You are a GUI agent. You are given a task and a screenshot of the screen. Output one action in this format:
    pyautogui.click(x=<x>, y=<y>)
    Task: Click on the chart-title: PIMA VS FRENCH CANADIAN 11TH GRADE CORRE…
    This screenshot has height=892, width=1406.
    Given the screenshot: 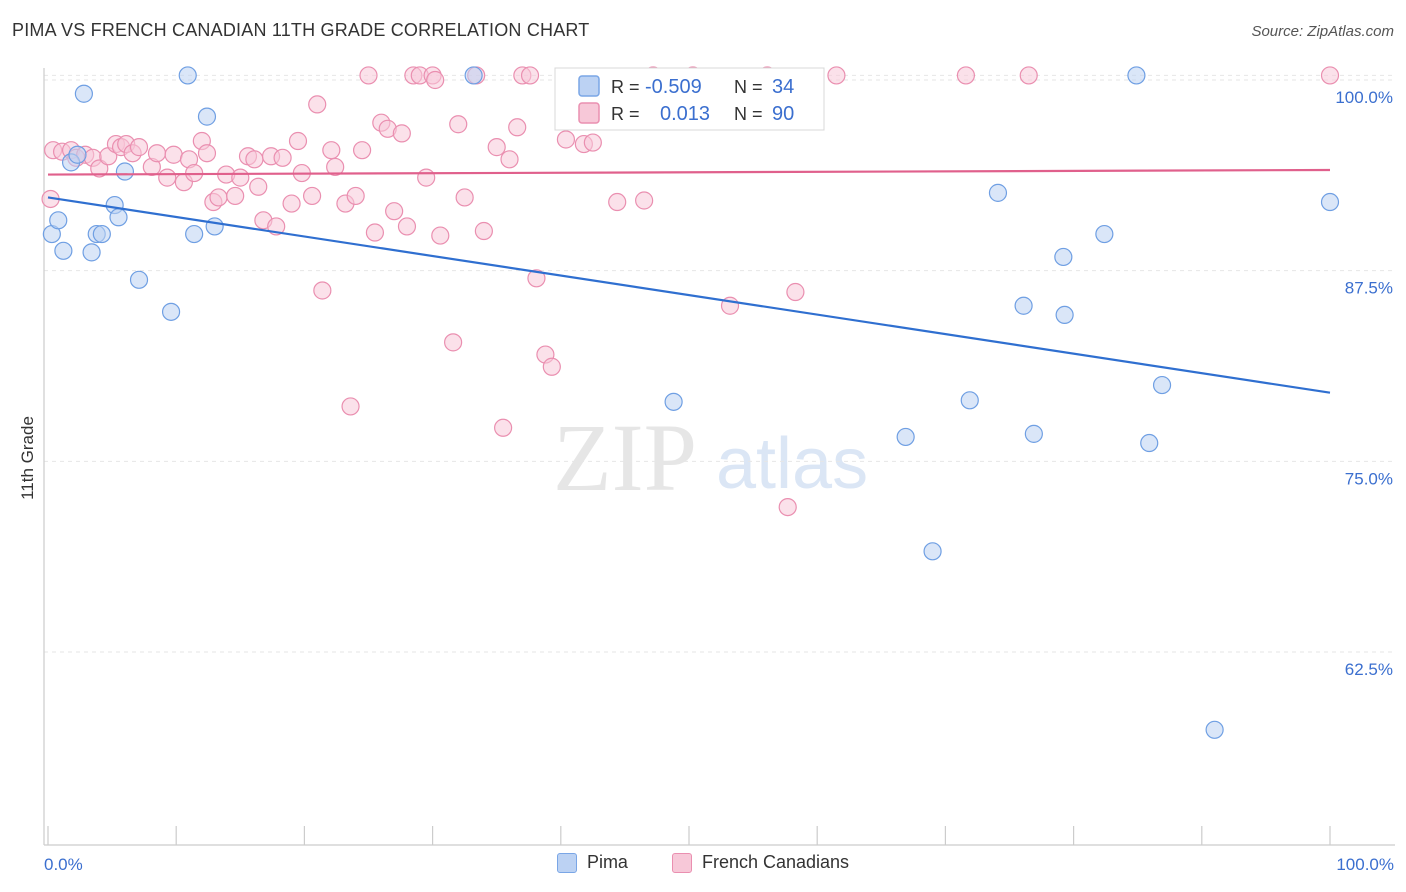 What is the action you would take?
    pyautogui.click(x=301, y=30)
    